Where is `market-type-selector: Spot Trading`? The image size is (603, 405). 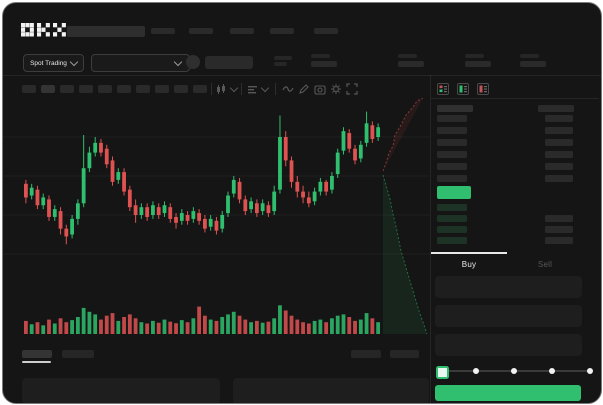
market-type-selector: Spot Trading is located at coordinates (53, 63).